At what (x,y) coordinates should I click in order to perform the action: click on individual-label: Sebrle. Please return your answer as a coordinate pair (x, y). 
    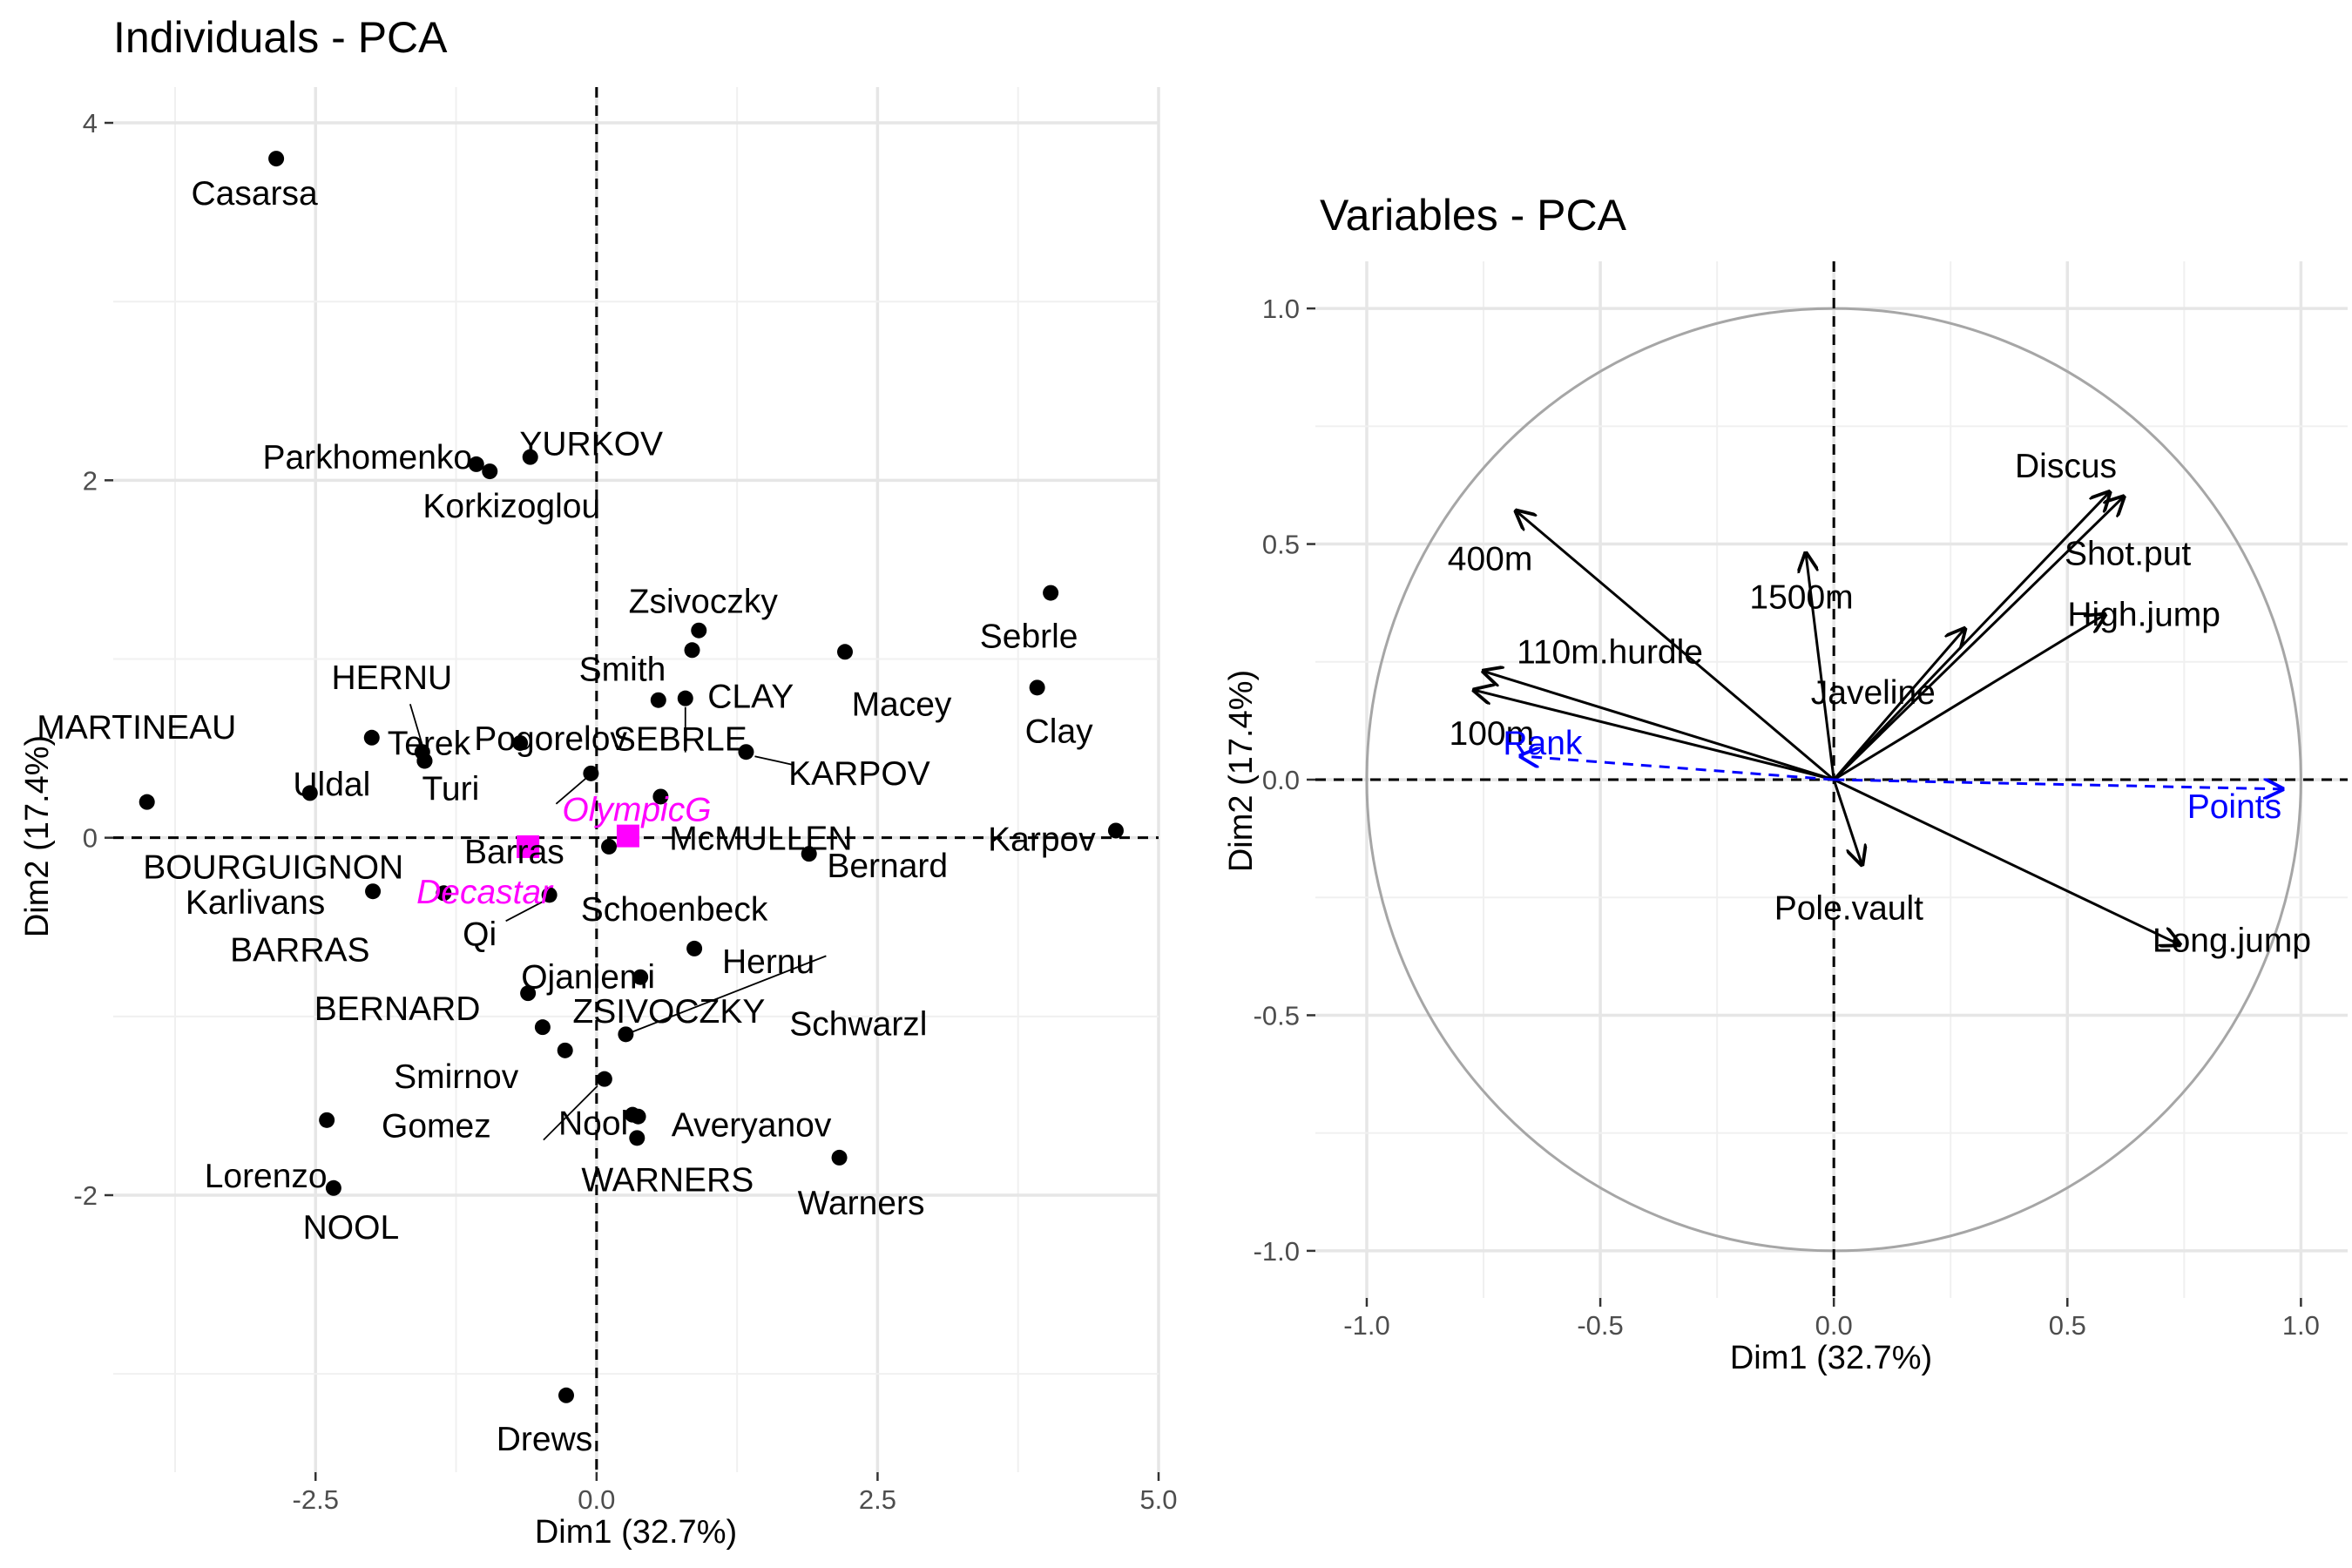
    Looking at the image, I should click on (1029, 637).